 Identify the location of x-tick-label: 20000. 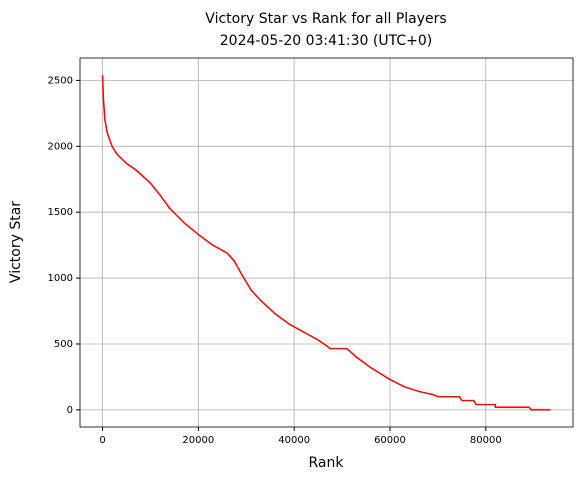
(198, 440).